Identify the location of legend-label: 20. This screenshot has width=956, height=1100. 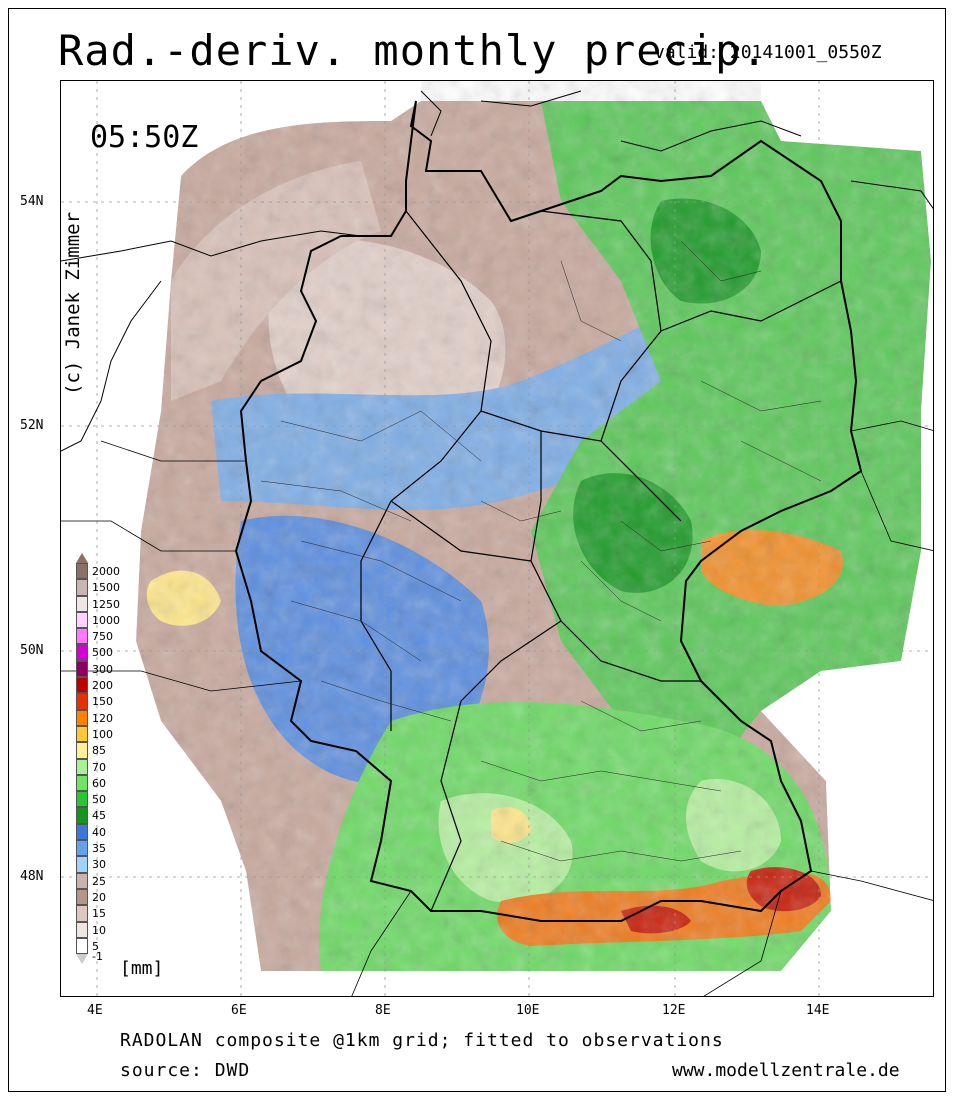
(99, 897).